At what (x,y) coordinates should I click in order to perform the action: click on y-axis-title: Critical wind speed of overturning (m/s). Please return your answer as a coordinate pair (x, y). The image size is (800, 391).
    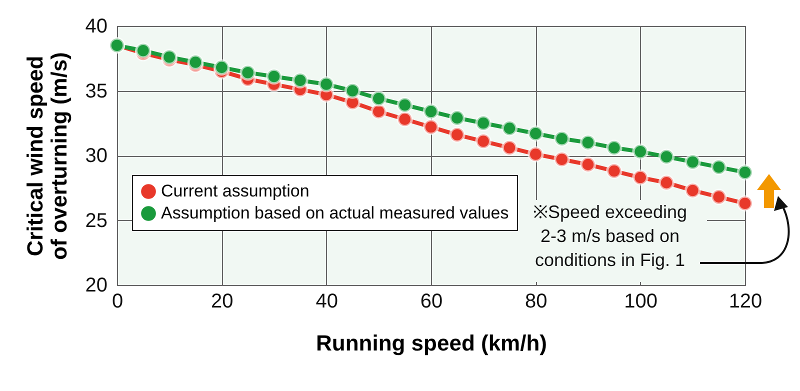
    Looking at the image, I should click on (47, 156).